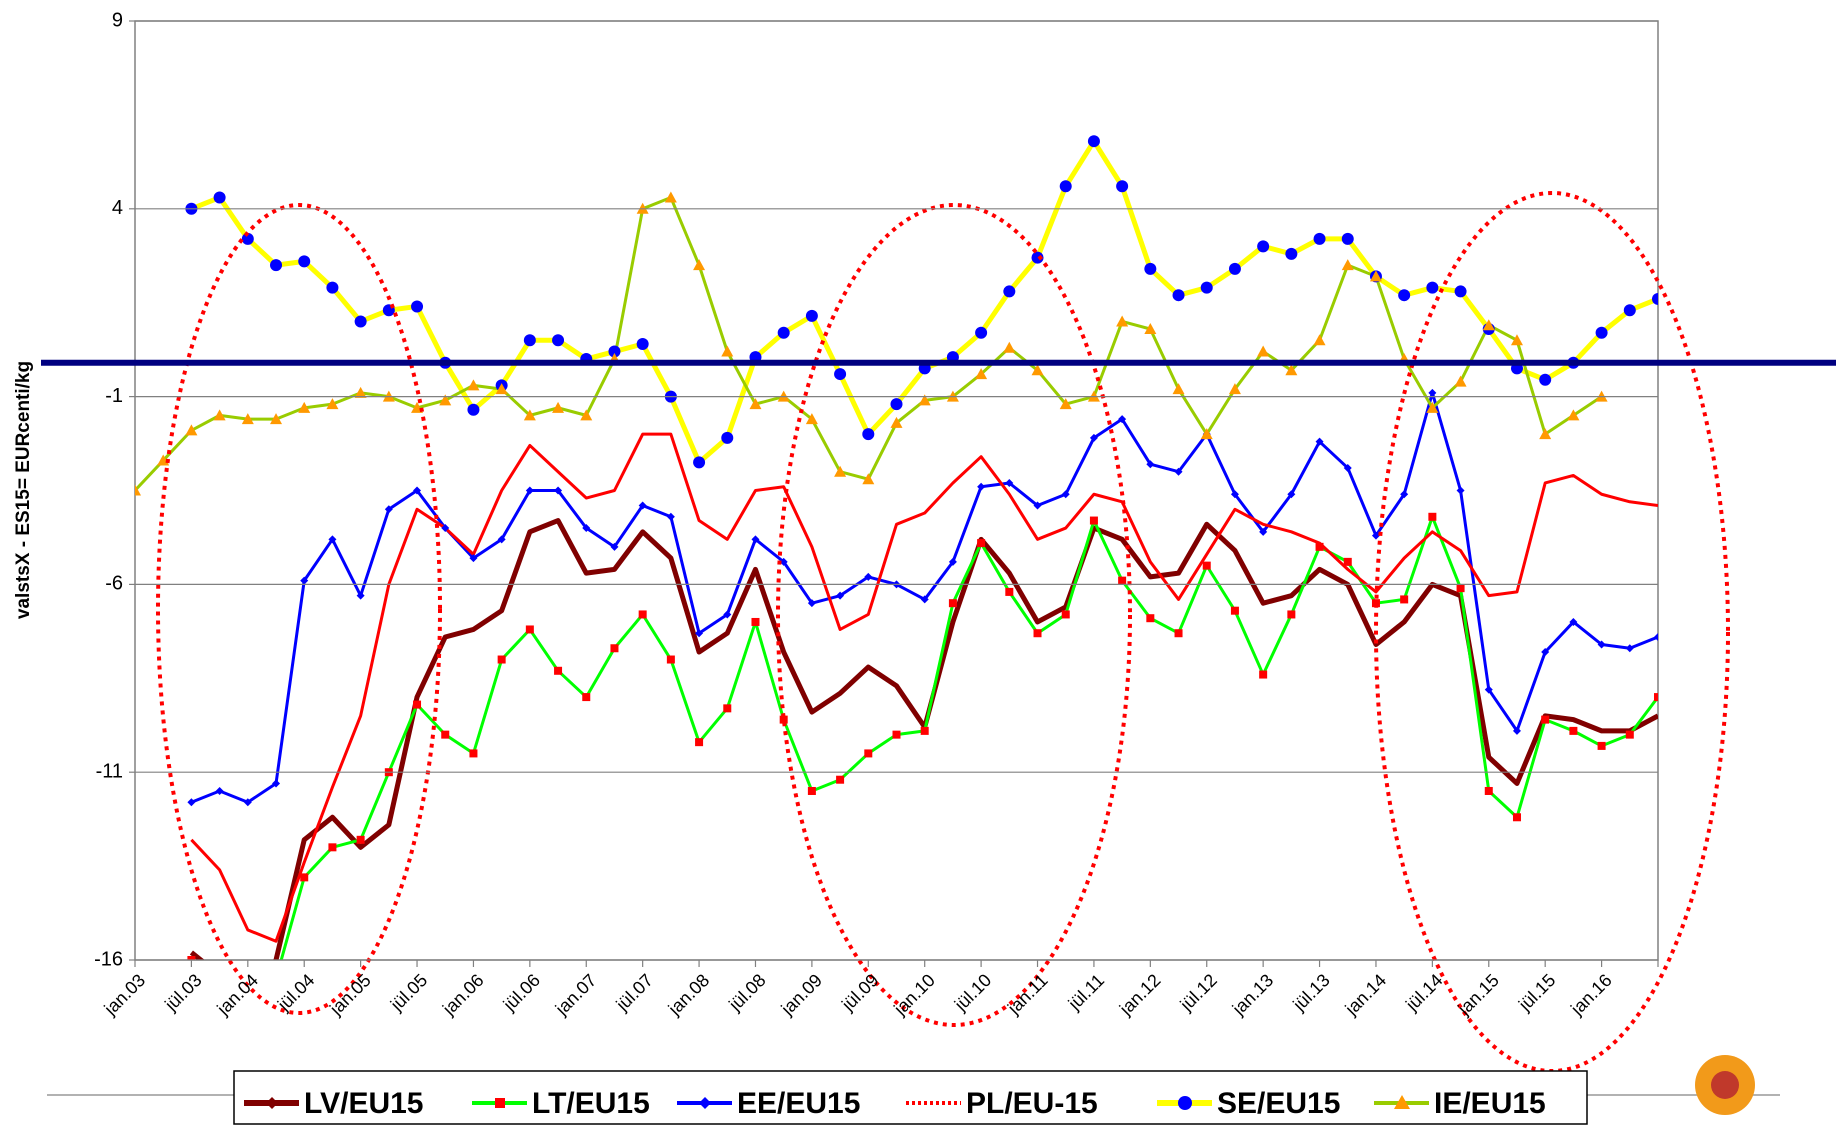 The height and width of the screenshot is (1125, 1836). What do you see at coordinates (1402, 1102) in the screenshot?
I see `legend-marker` at bounding box center [1402, 1102].